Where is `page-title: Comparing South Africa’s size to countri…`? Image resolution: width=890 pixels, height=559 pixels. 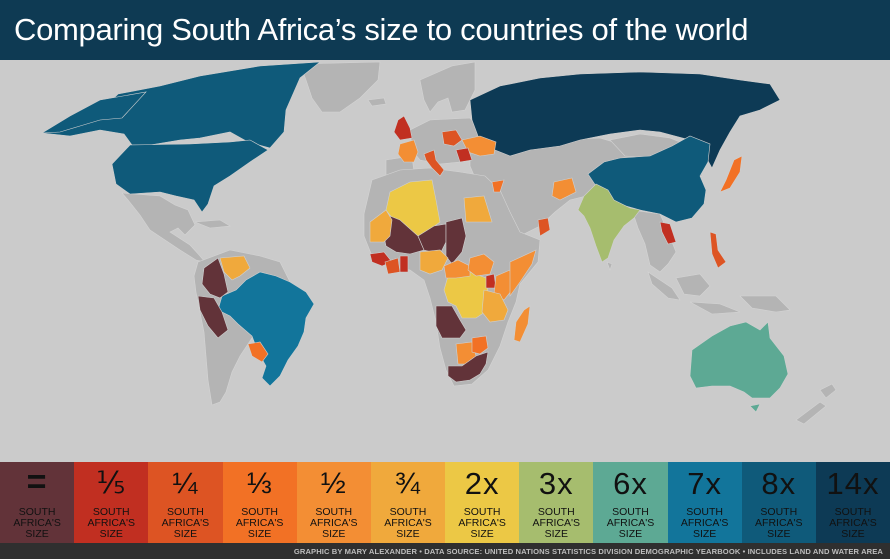
page-title: Comparing South Africa’s size to countri… is located at coordinates (445, 30).